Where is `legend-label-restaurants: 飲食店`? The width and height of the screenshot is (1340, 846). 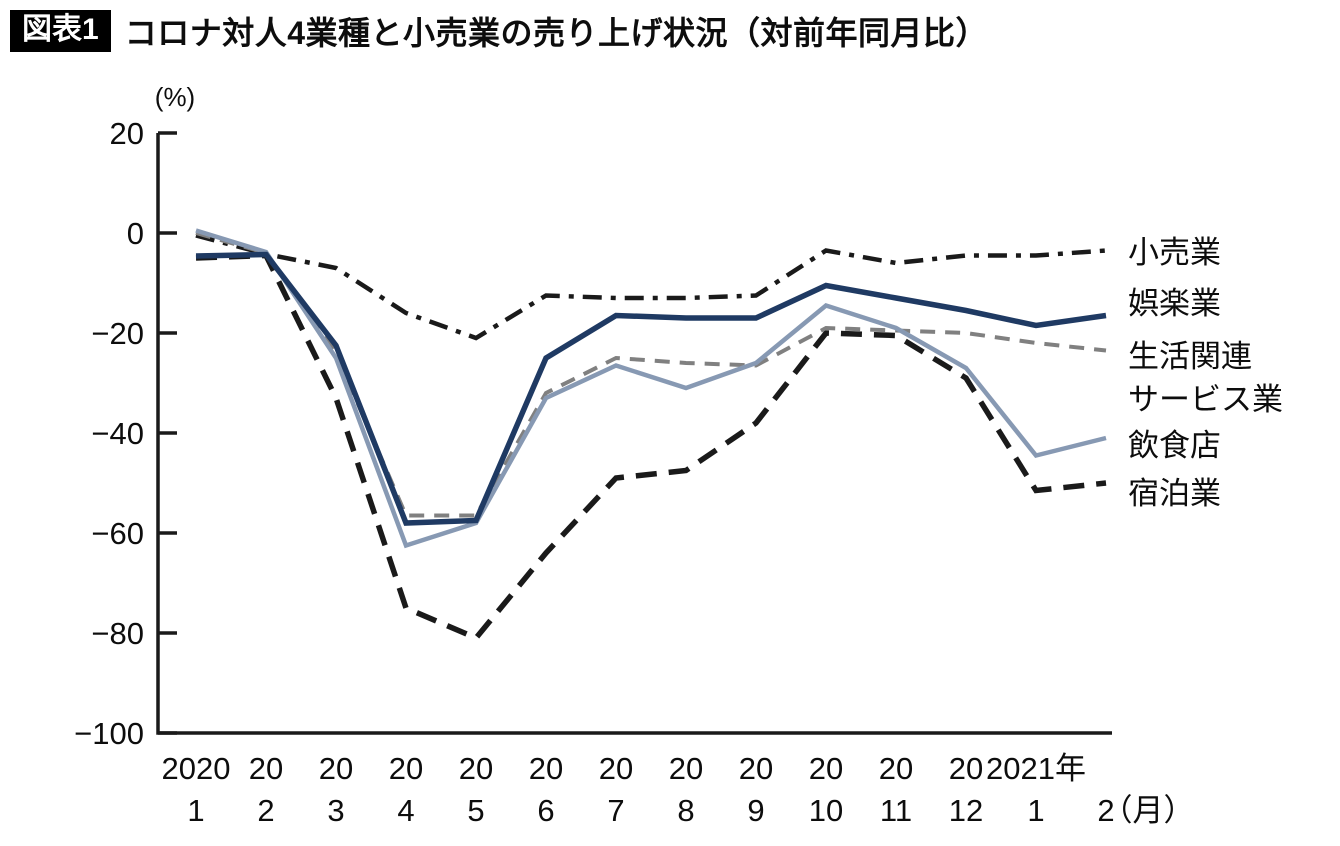
legend-label-restaurants: 飲食店 is located at coordinates (1174, 445).